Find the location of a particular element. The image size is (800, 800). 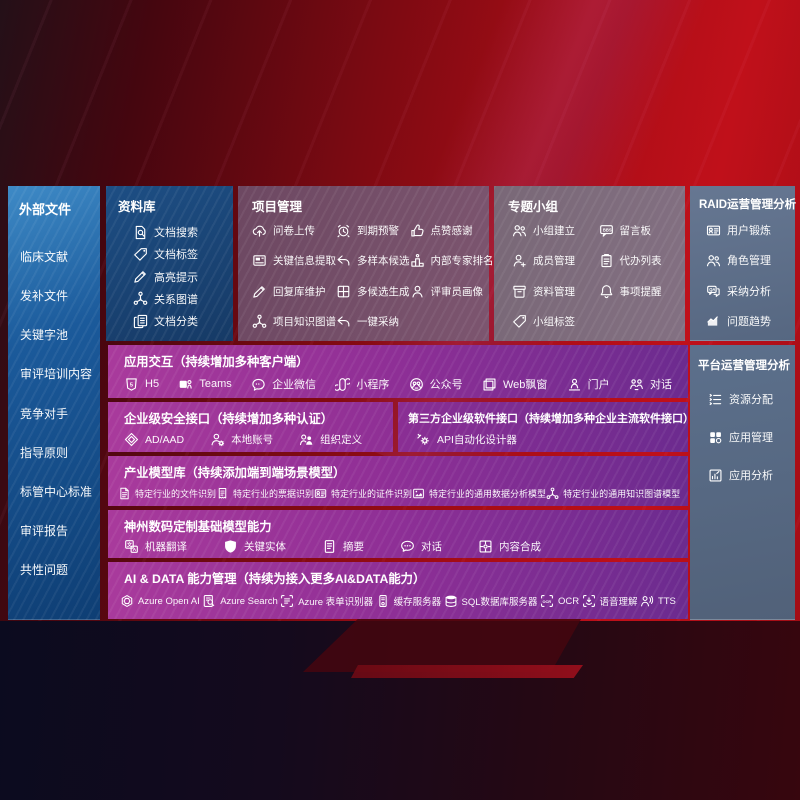

feature-label: 组织定义 is located at coordinates (341, 440).